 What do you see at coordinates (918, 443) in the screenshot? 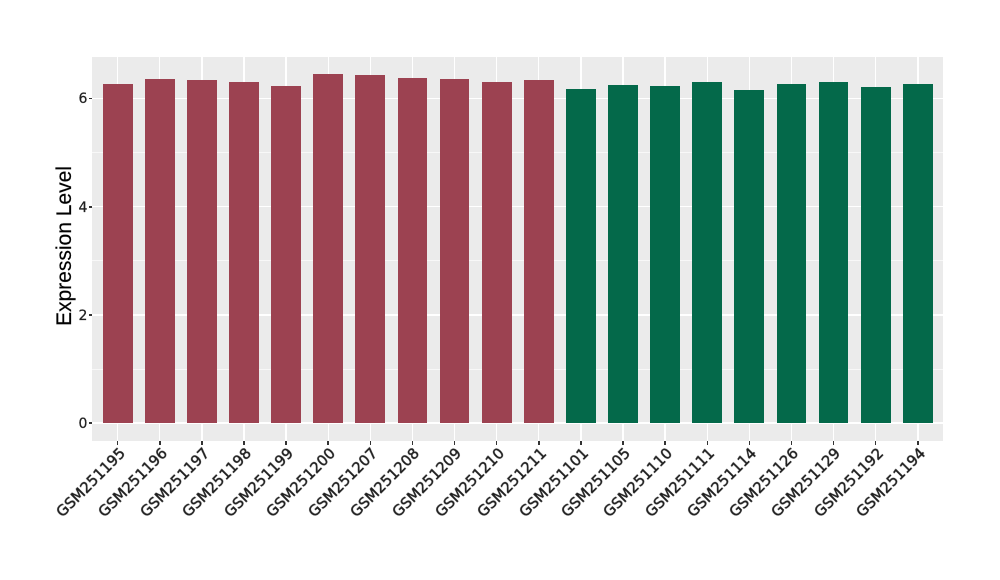
I see `x-tick-mark-GSM251194` at bounding box center [918, 443].